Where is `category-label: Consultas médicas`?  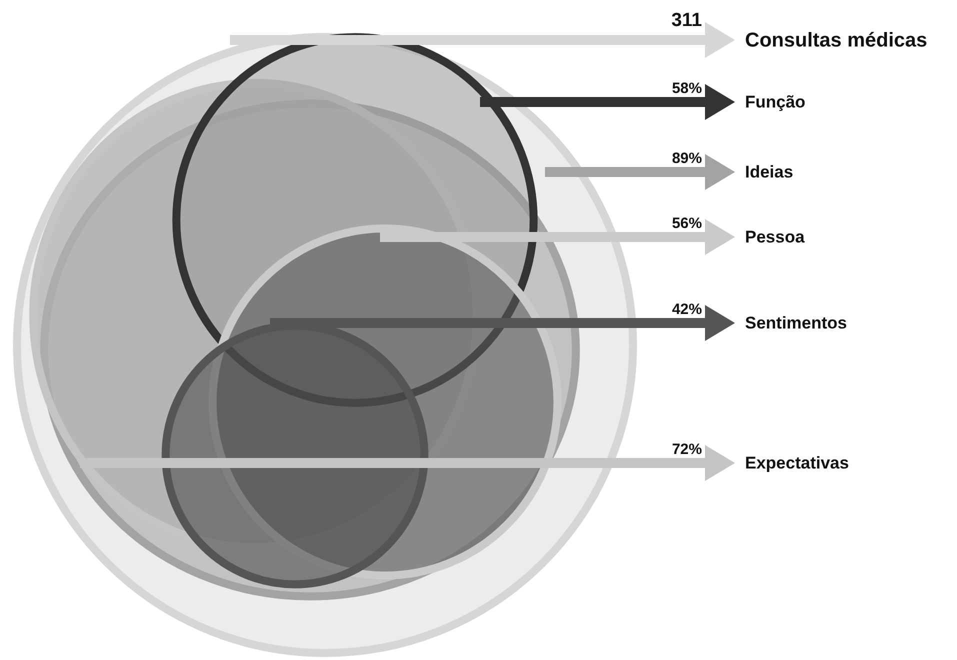 category-label: Consultas médicas is located at coordinates (836, 41).